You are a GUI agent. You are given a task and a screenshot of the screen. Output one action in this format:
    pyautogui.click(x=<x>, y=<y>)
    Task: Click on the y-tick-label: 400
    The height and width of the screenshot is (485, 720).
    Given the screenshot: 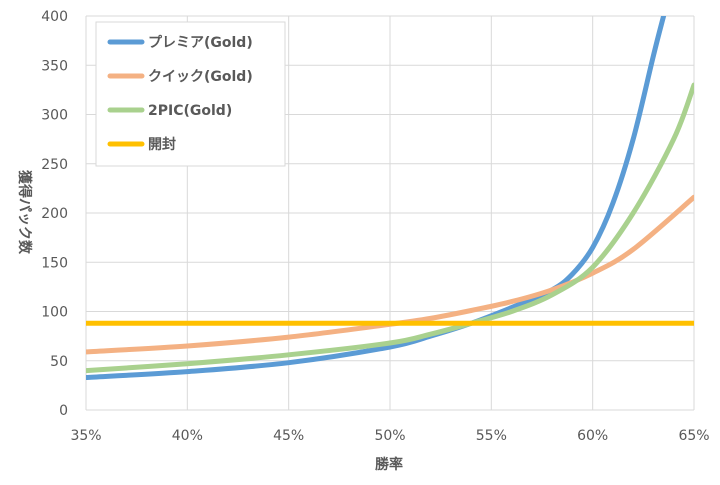 What is the action you would take?
    pyautogui.click(x=54, y=17)
    